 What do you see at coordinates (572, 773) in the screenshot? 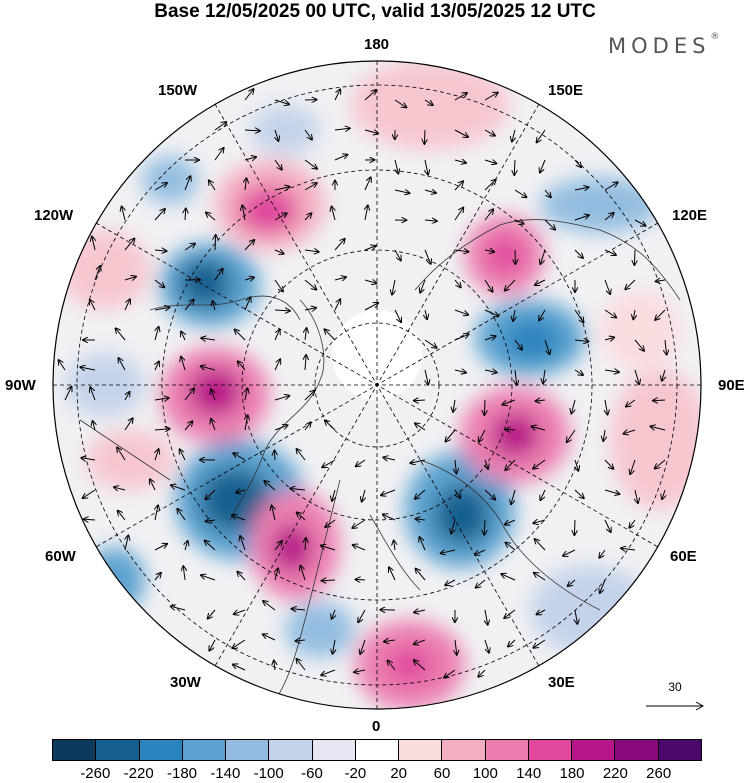
I see `colorbar-tick-label: 180` at bounding box center [572, 773].